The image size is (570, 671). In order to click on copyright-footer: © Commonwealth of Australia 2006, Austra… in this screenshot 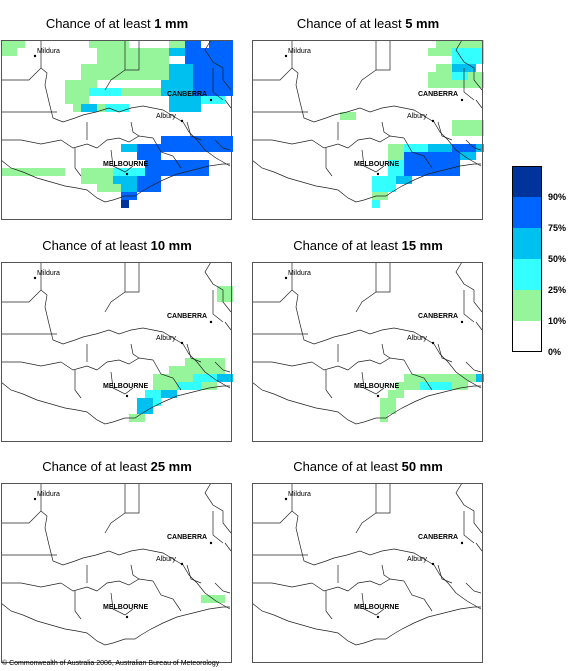, I will do `click(111, 663)`.